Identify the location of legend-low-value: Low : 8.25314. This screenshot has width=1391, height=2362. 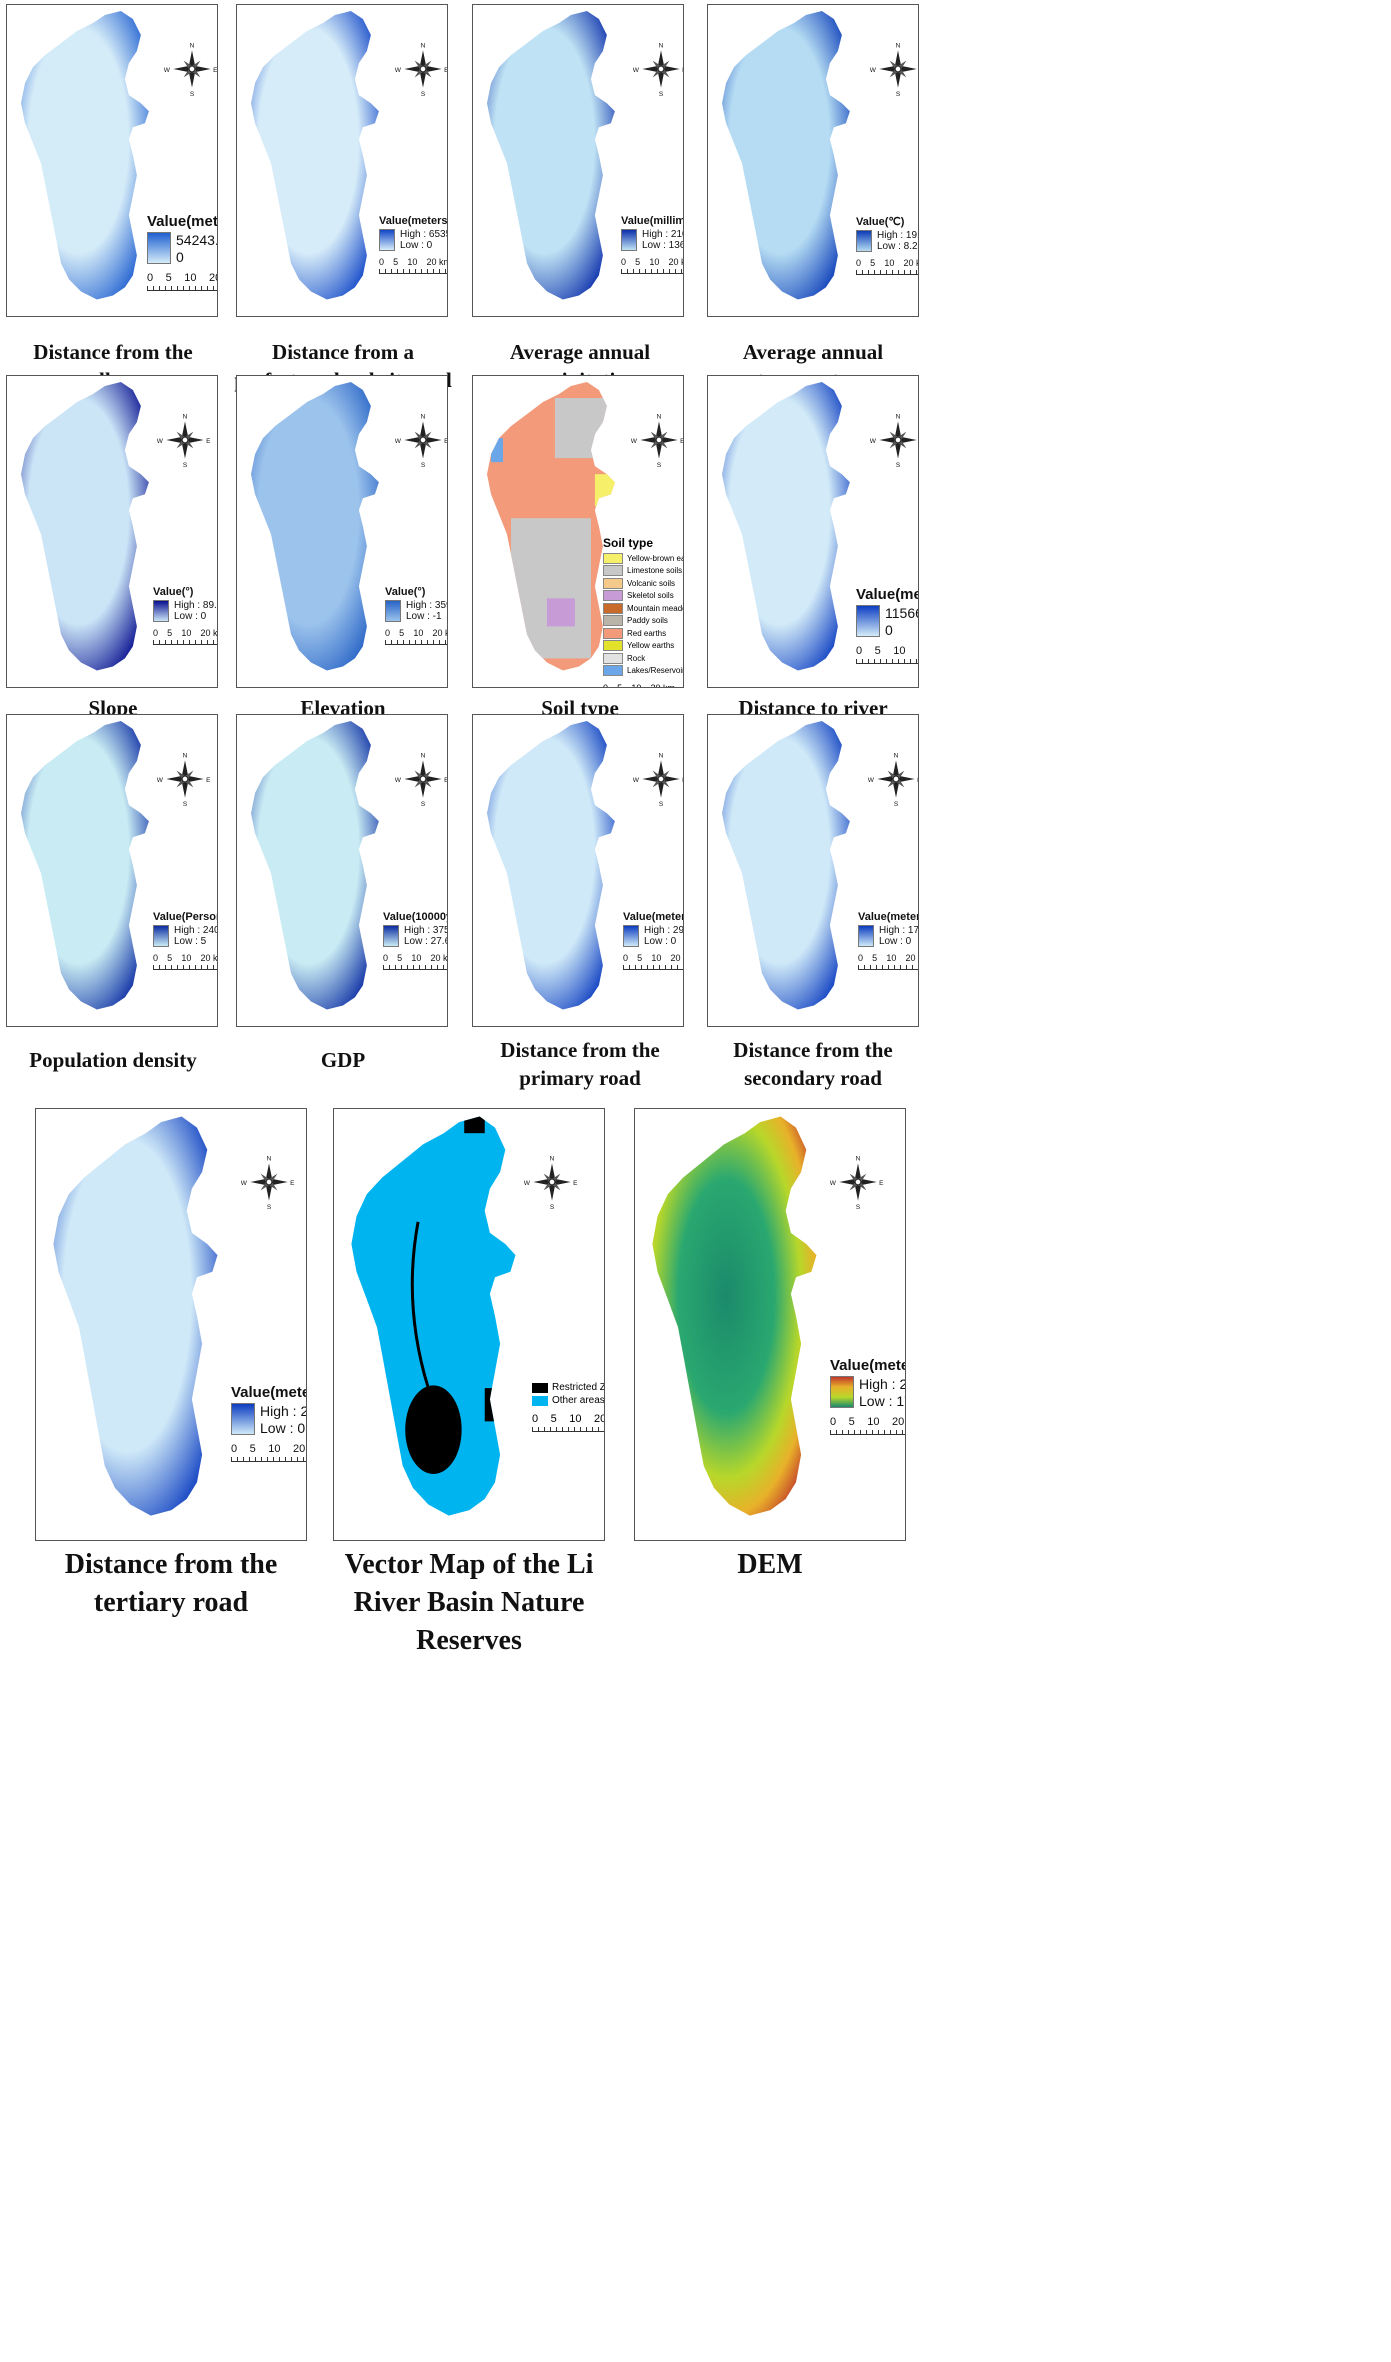
(897, 246).